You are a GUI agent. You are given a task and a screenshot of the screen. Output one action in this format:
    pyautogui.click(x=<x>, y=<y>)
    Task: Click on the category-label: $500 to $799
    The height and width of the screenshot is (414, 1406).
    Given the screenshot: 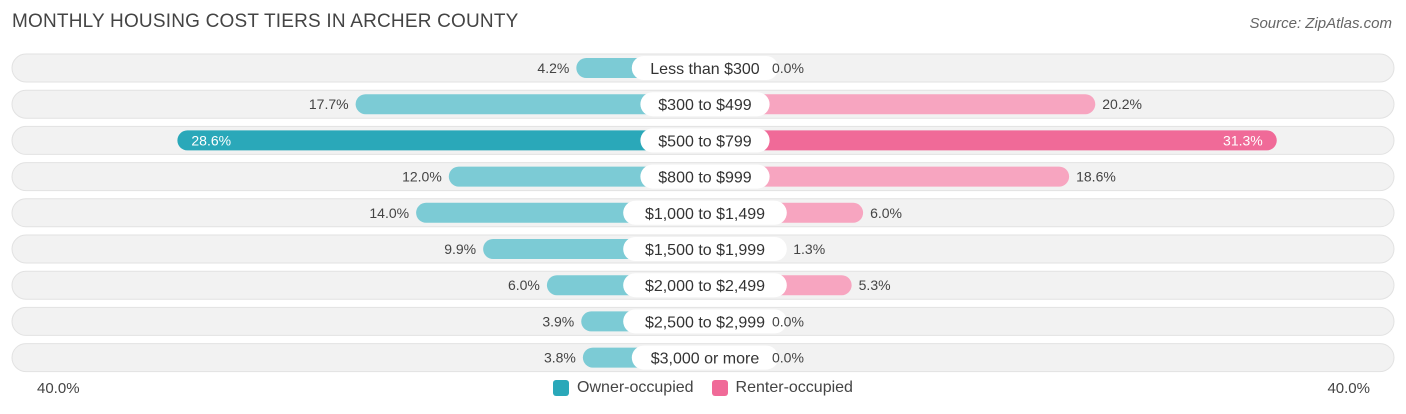 What is the action you would take?
    pyautogui.click(x=705, y=141)
    